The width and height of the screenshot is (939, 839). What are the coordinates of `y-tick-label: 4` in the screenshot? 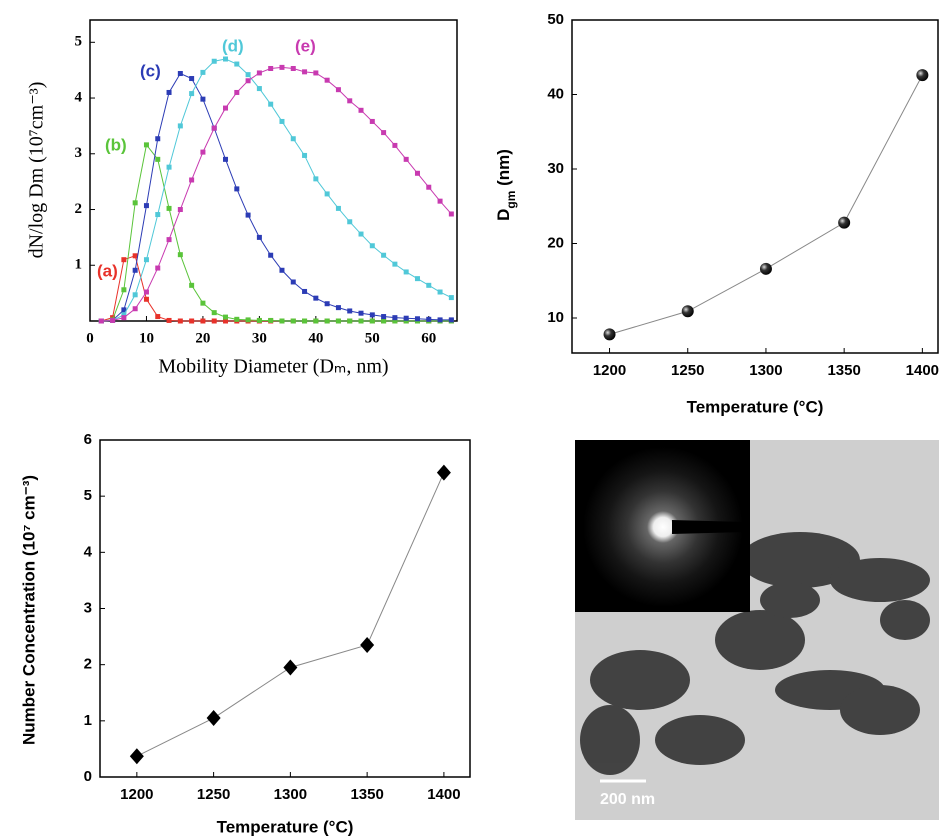 It's located at (88, 551).